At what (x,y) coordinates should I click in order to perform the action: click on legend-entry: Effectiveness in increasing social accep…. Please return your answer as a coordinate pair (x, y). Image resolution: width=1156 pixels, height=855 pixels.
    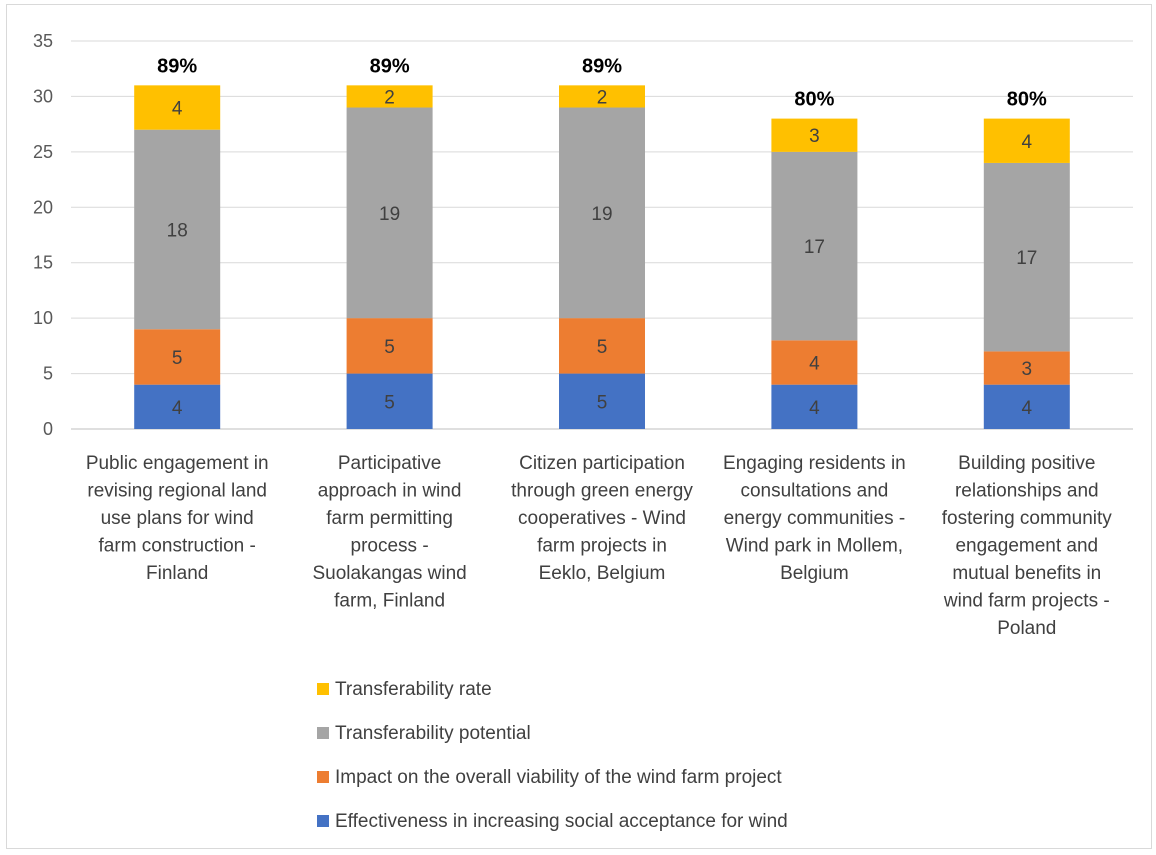
    Looking at the image, I should click on (561, 821).